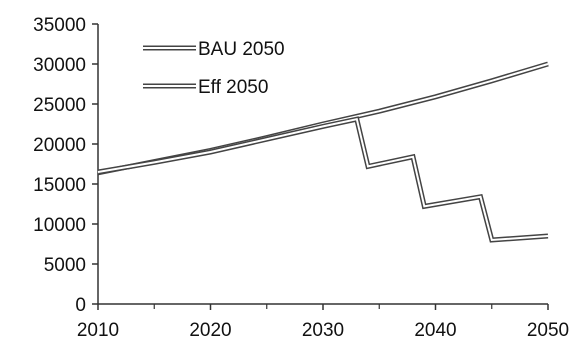 The width and height of the screenshot is (576, 347). Describe the element at coordinates (98, 330) in the screenshot. I see `x-tick-label: 2010` at that location.